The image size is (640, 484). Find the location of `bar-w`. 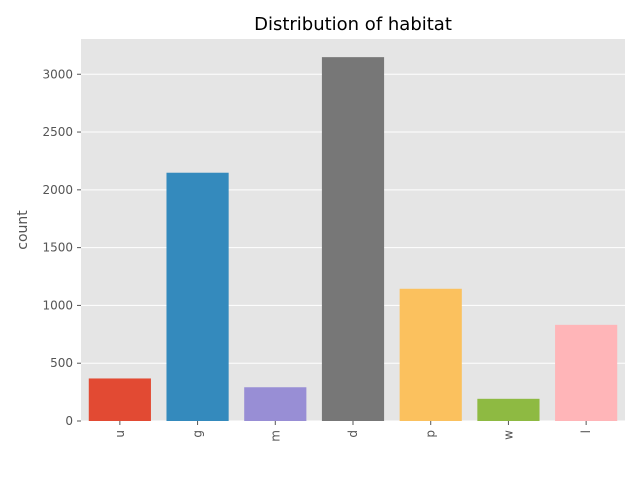

bar-w is located at coordinates (508, 409).